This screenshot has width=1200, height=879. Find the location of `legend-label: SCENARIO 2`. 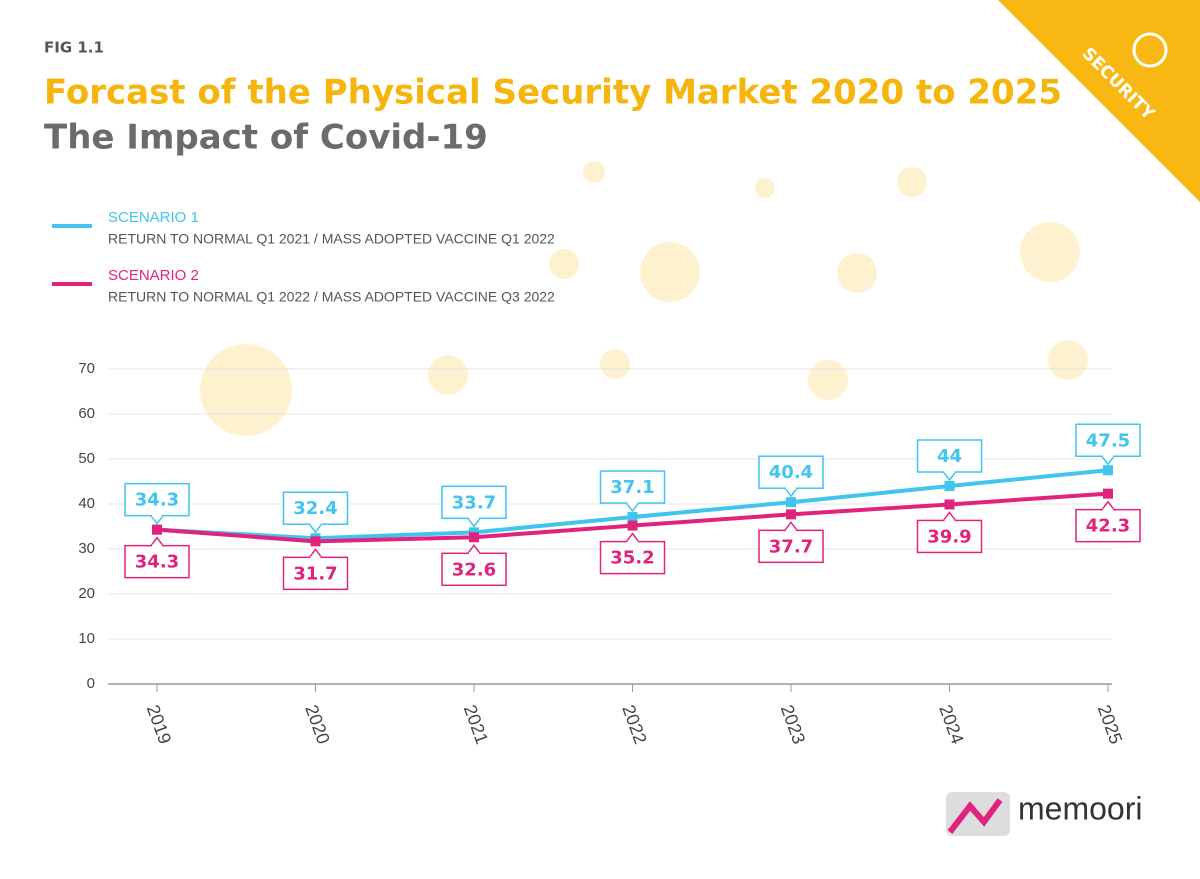

legend-label: SCENARIO 2 is located at coordinates (153, 275).